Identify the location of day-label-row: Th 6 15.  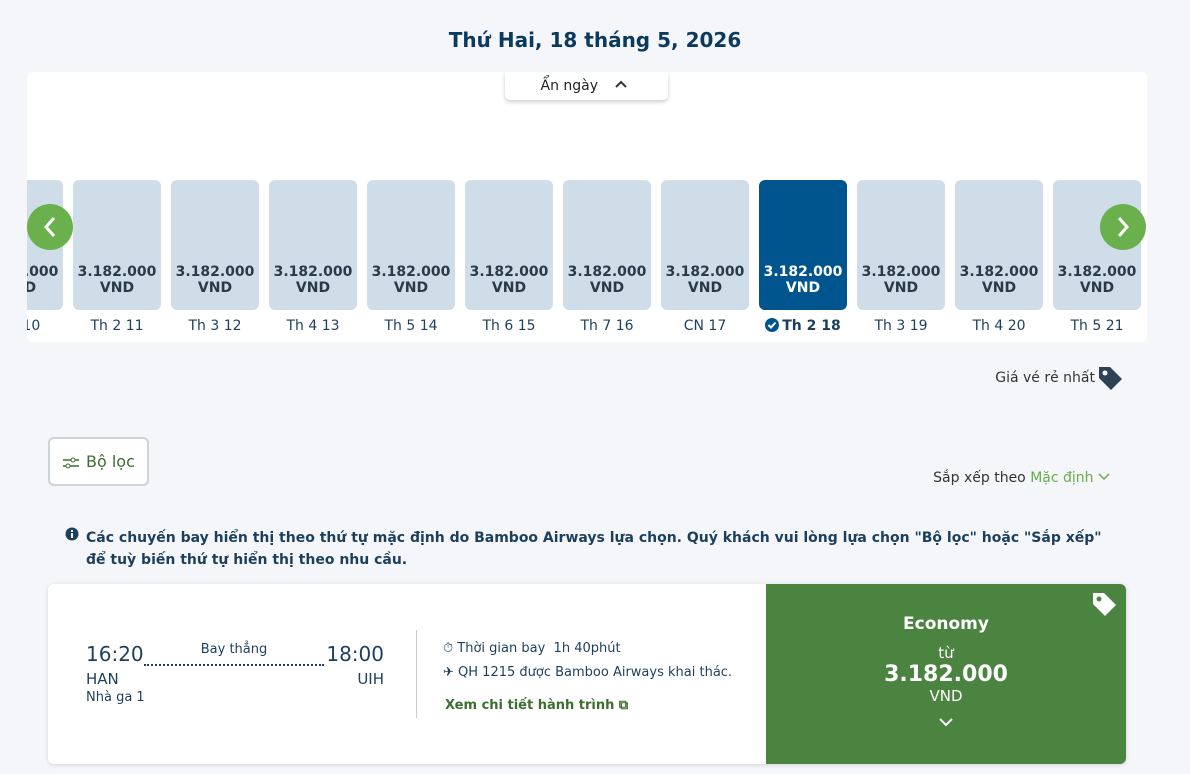
(509, 326).